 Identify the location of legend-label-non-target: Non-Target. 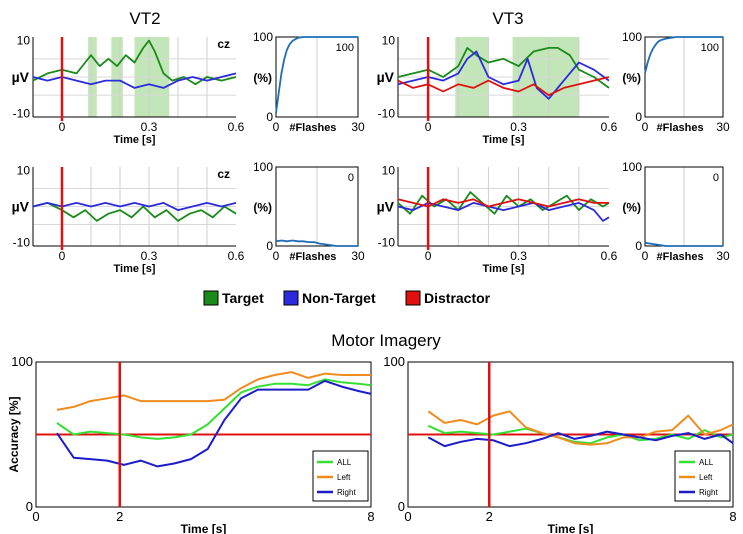
(339, 298).